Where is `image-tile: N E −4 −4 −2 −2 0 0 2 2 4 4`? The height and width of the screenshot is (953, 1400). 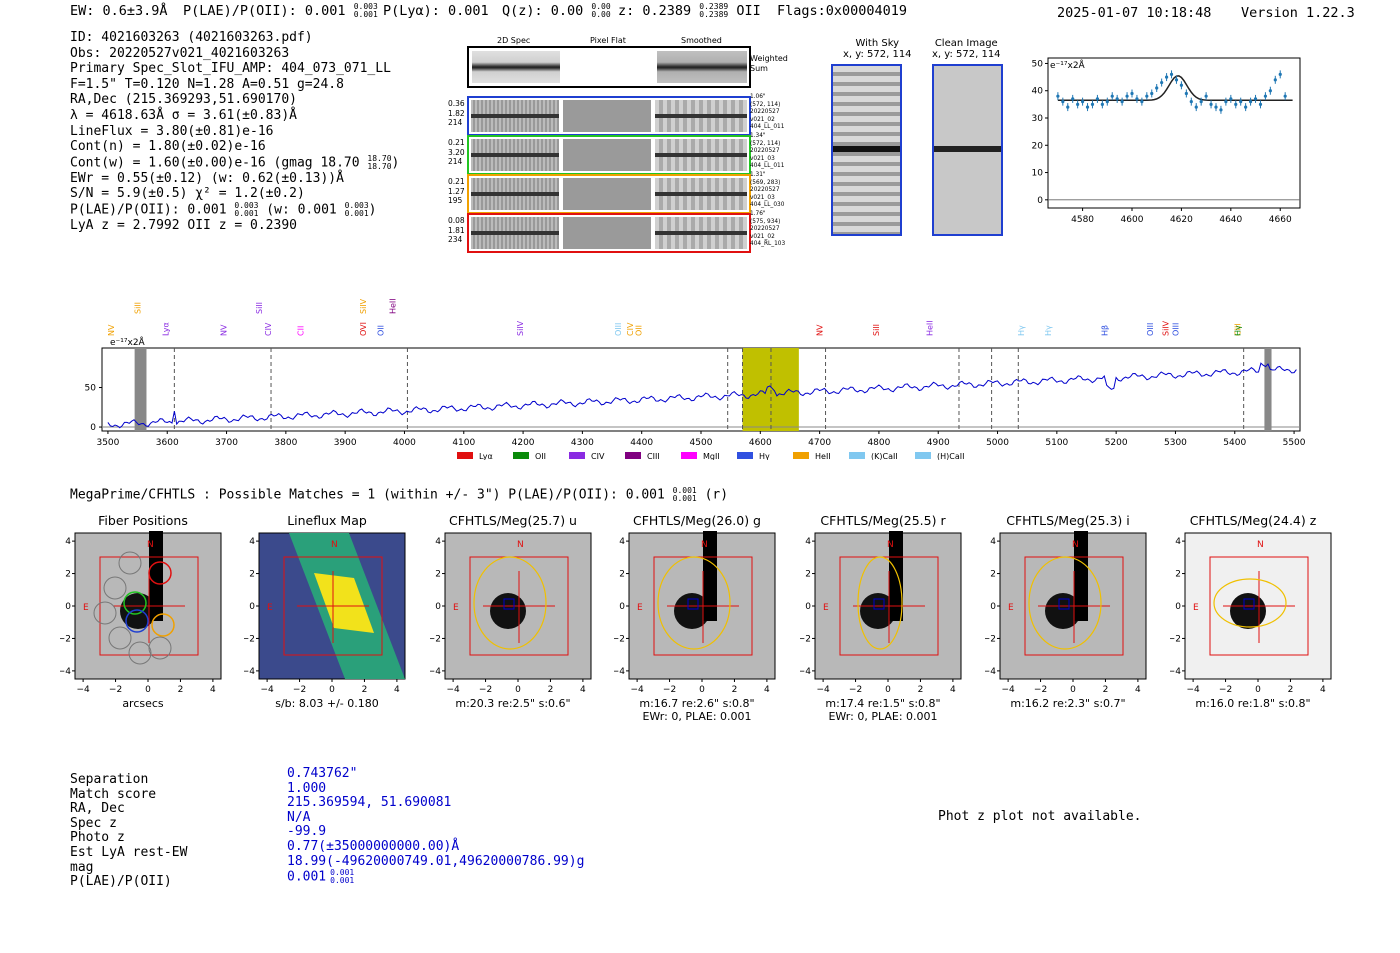 image-tile: N E −4 −4 −2 −2 0 0 2 2 4 4 is located at coordinates (141, 613).